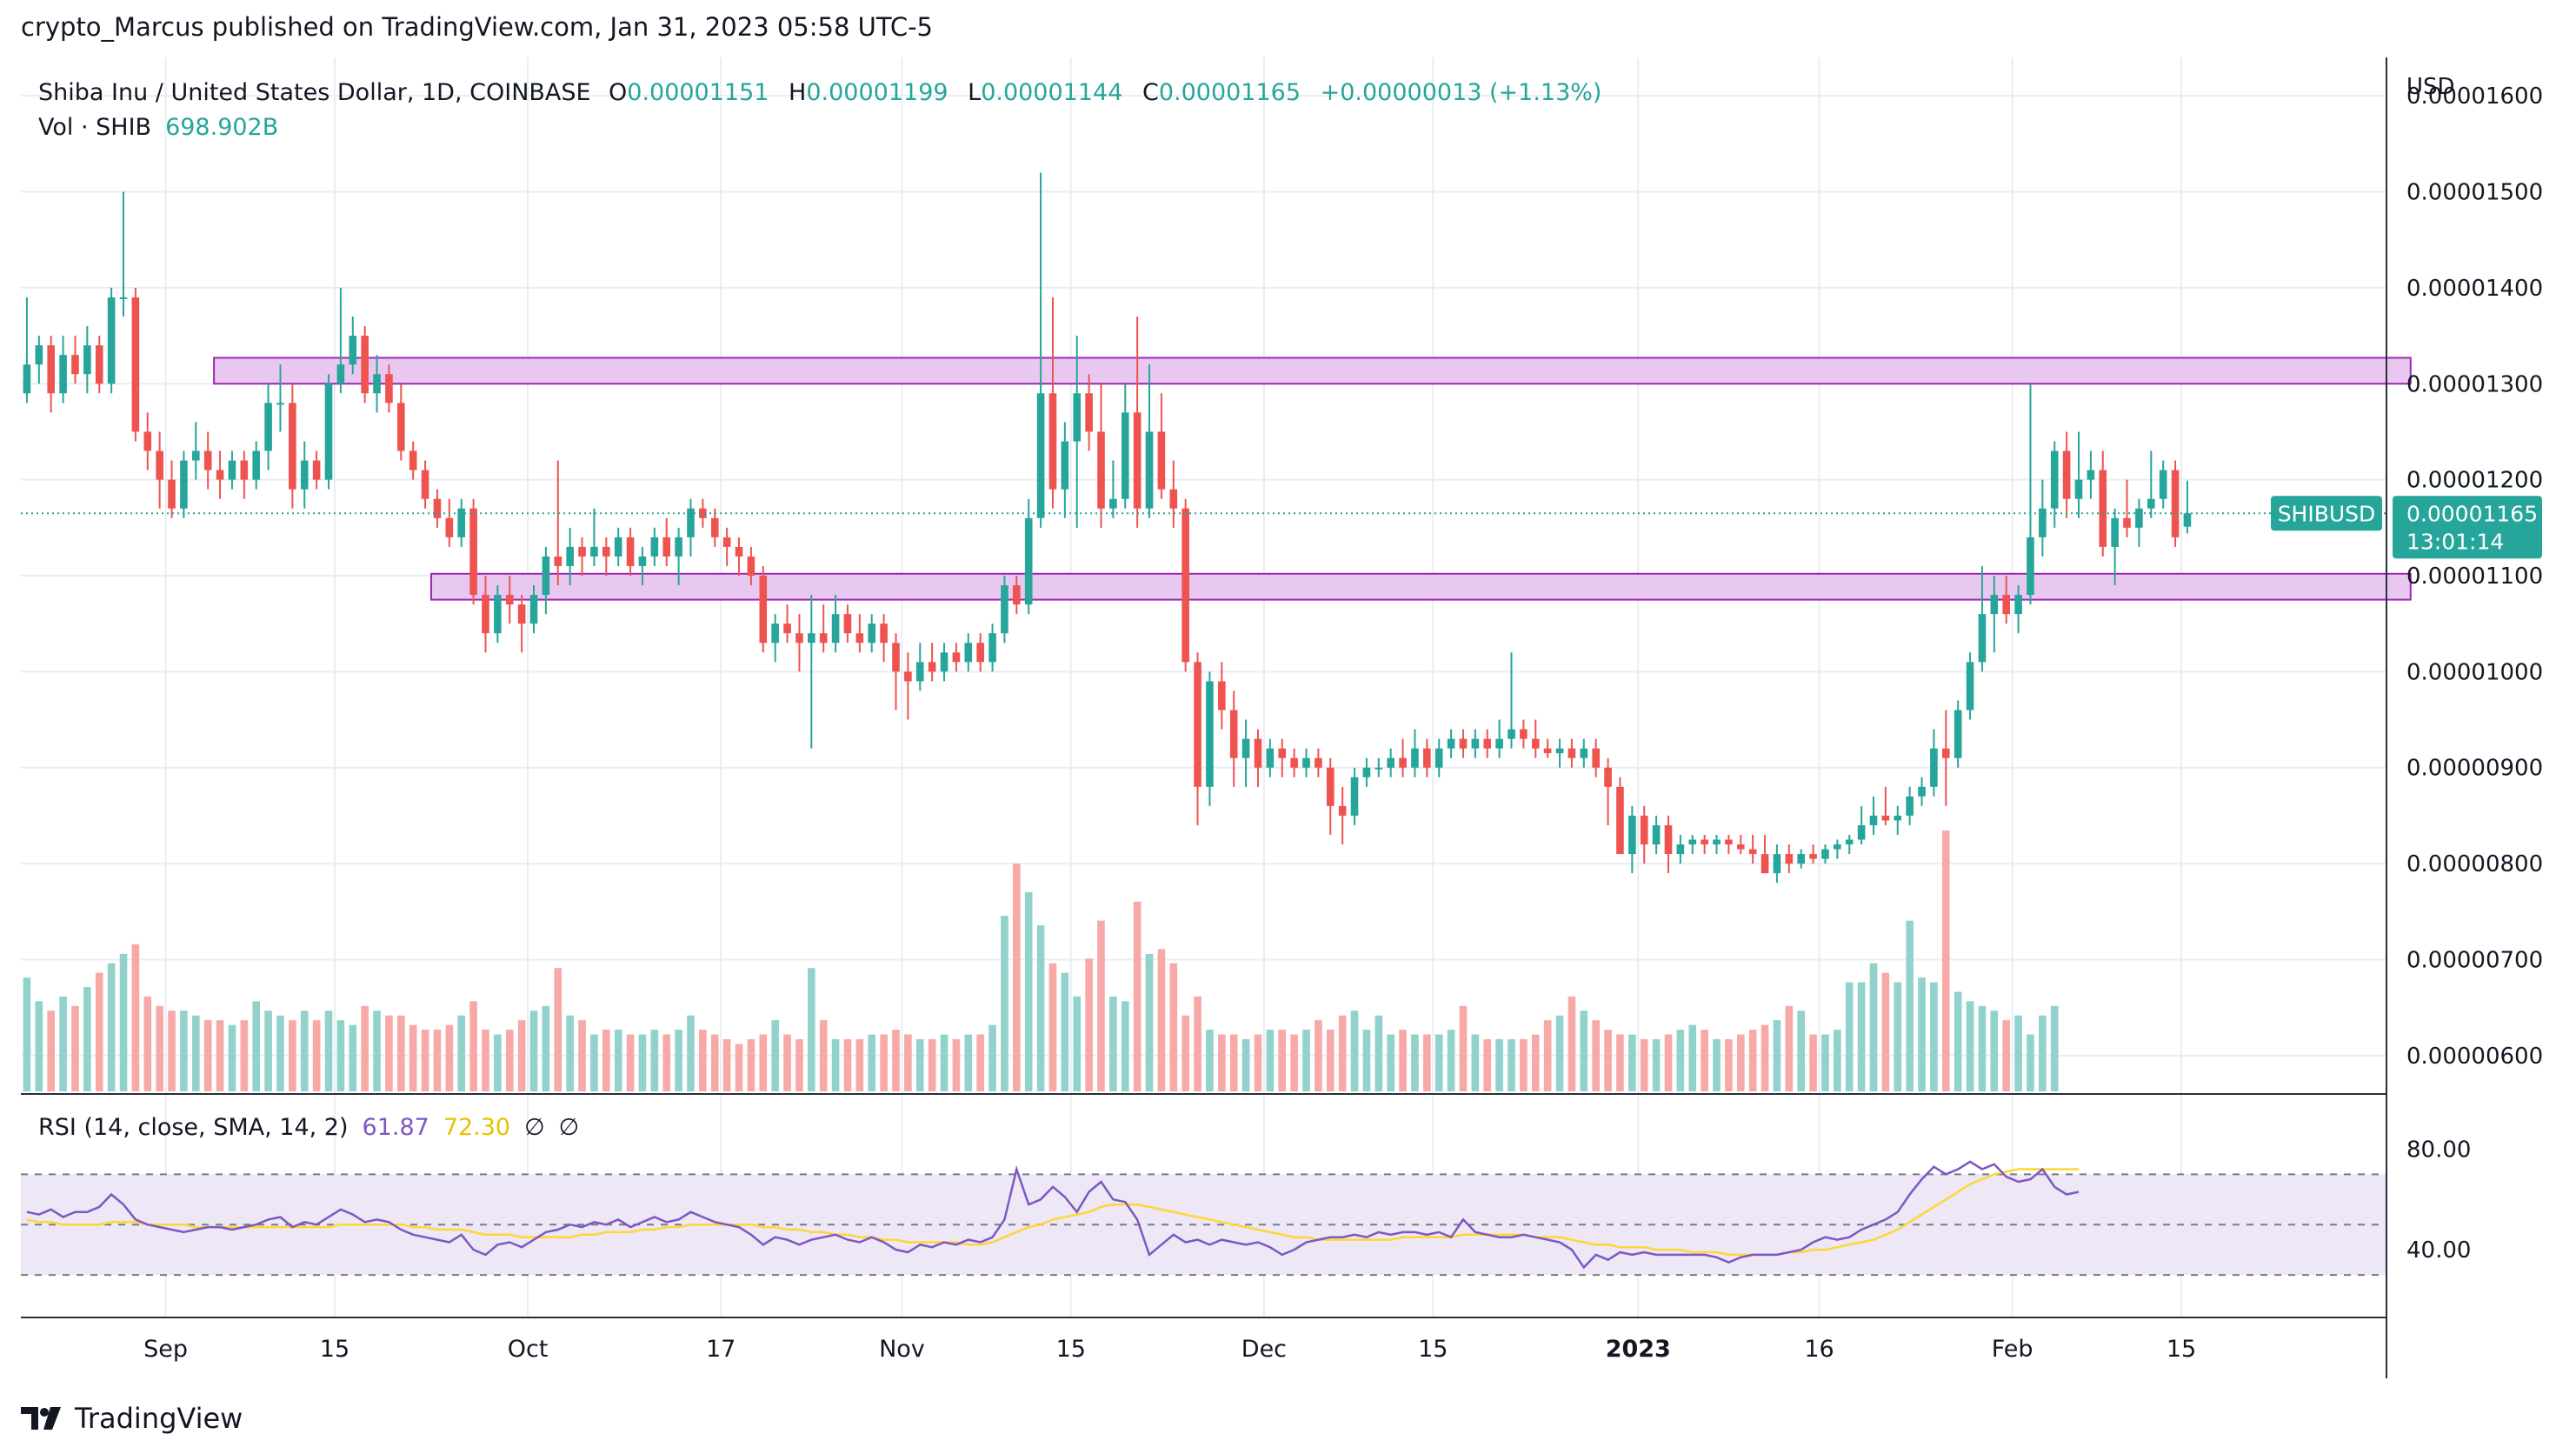 The height and width of the screenshot is (1454, 2576). I want to click on rsi-tick-label: 40.00, so click(2438, 1250).